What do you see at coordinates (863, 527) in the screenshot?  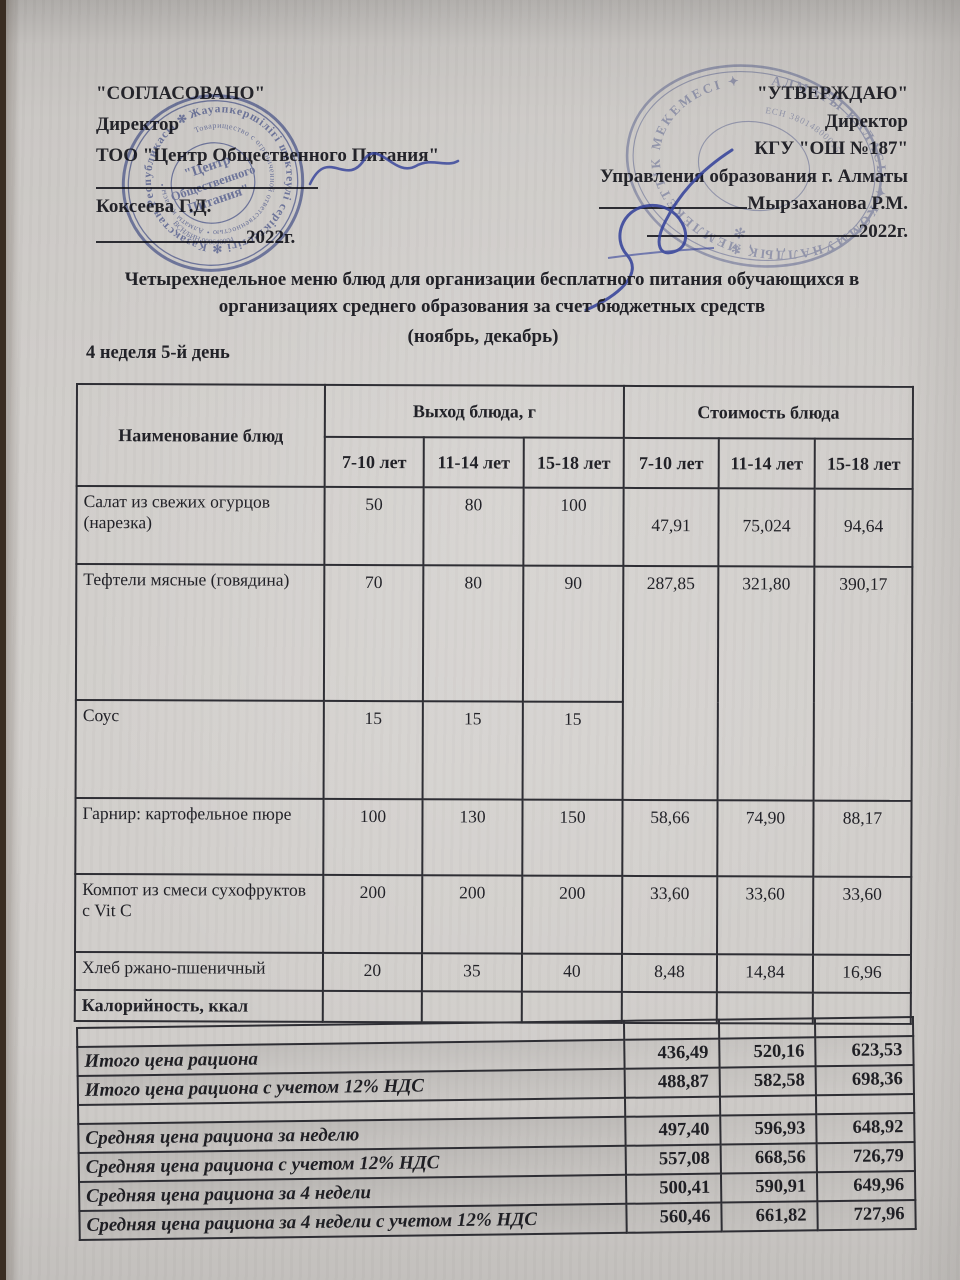 I see `cost-cell: 94,64` at bounding box center [863, 527].